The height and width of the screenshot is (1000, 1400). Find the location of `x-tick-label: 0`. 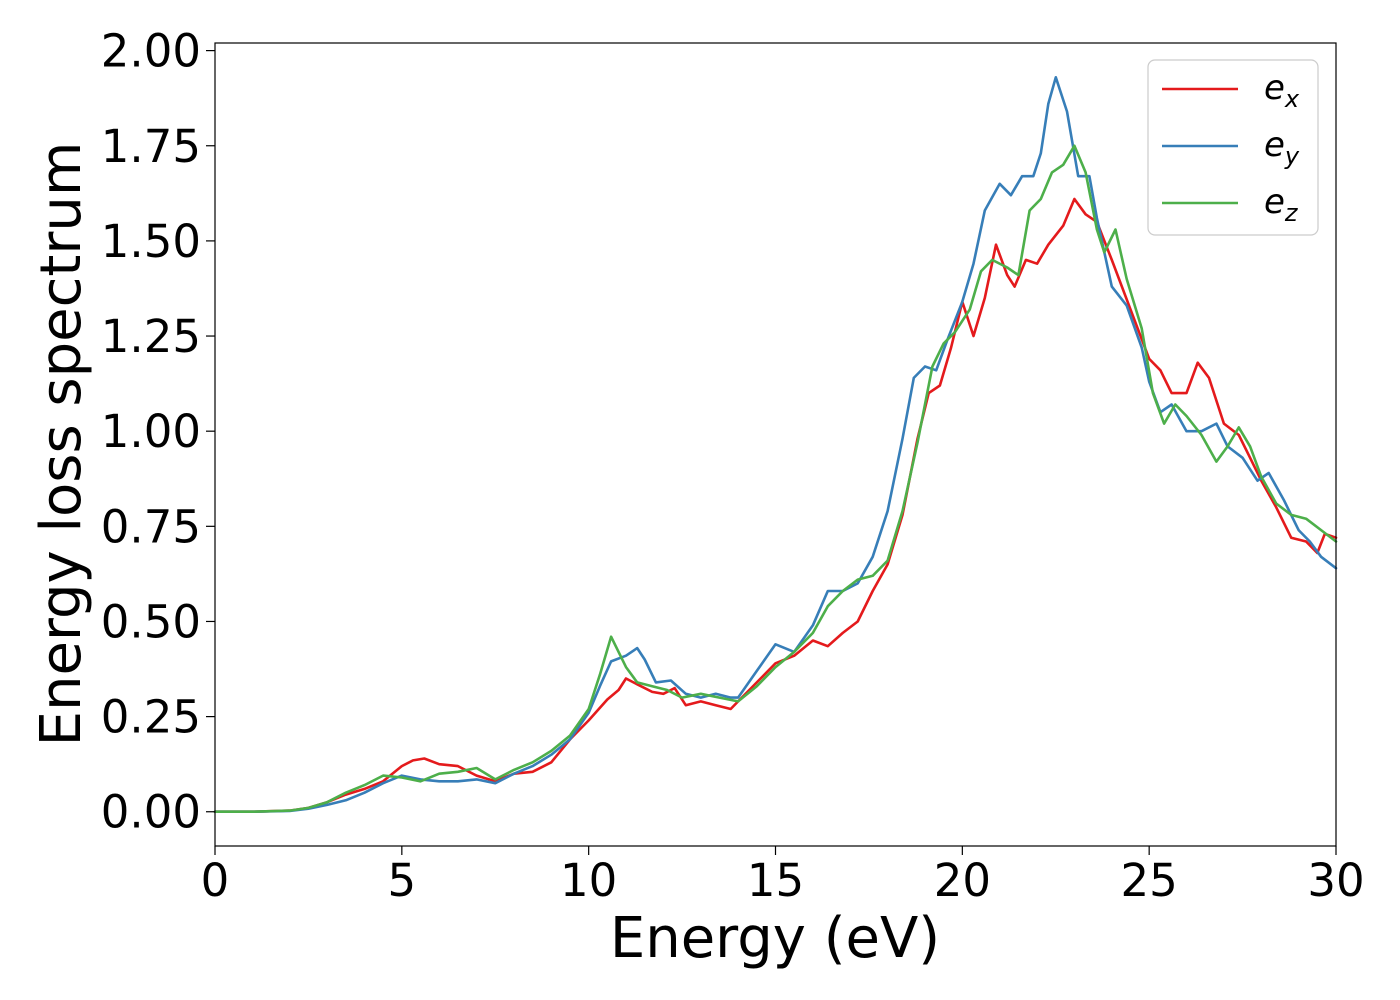

x-tick-label: 0 is located at coordinates (215, 880).